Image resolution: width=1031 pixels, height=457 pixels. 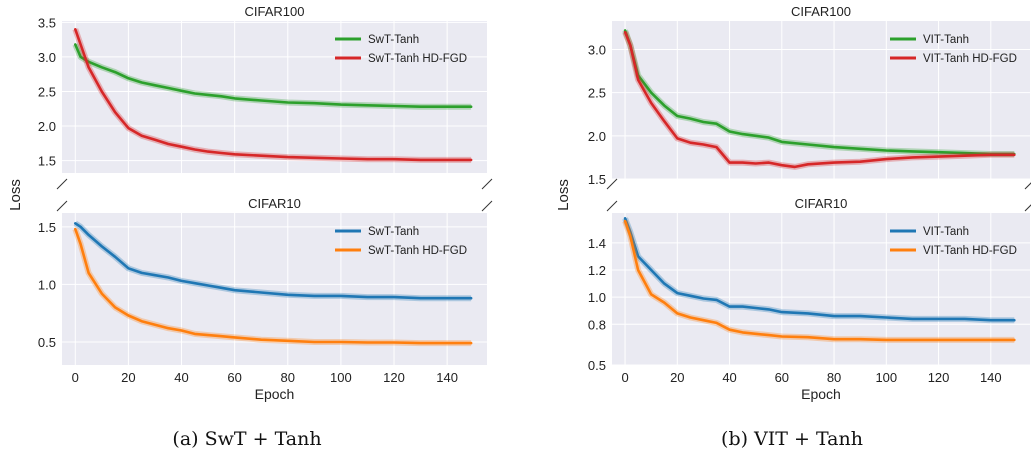 I want to click on plot-background, so click(x=274, y=97).